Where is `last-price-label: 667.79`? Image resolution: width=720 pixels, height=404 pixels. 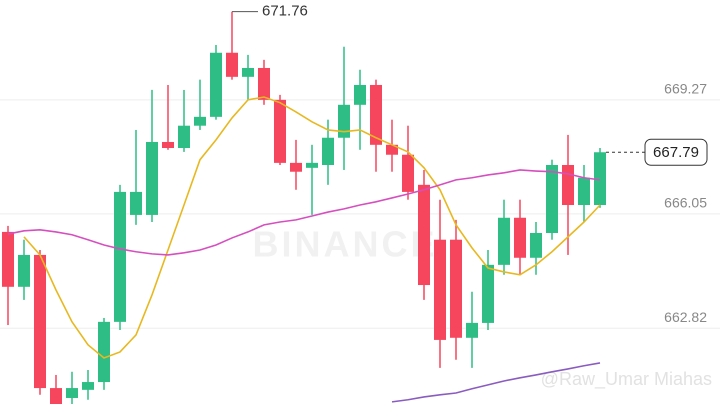 last-price-label: 667.79 is located at coordinates (676, 152).